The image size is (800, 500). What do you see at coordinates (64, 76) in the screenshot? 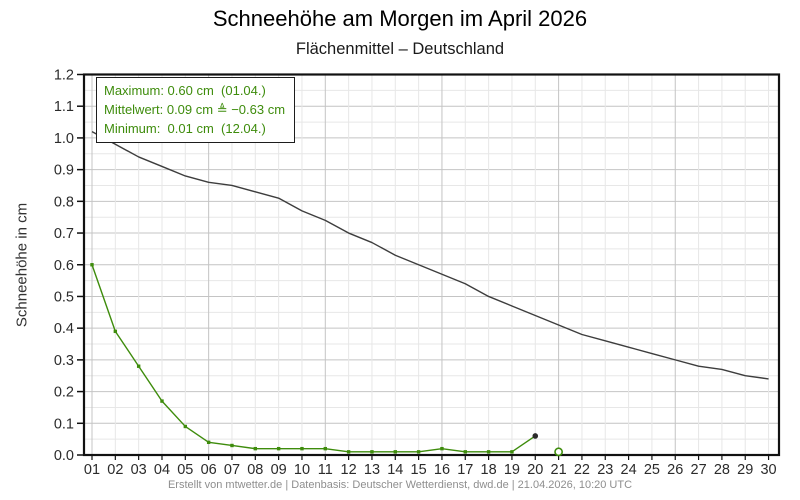
I see `svg-text: 1.2` at bounding box center [64, 76].